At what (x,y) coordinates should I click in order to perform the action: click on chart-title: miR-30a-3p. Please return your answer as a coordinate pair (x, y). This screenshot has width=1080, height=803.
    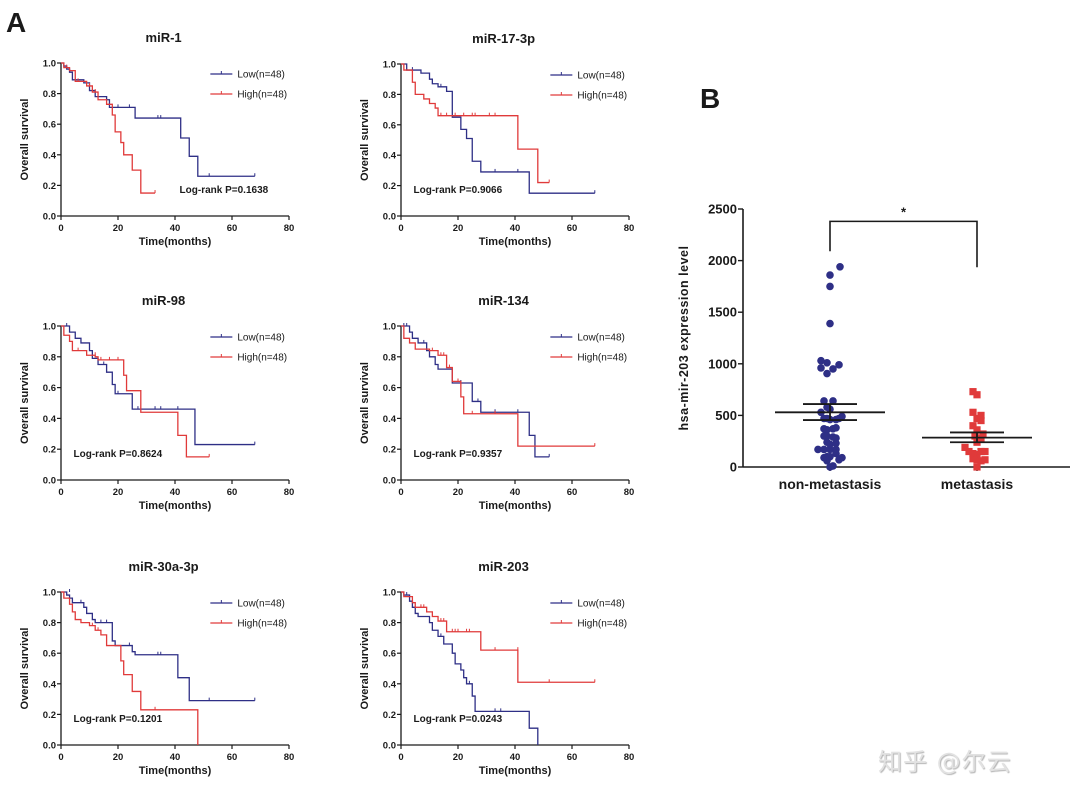
    Looking at the image, I should click on (164, 566).